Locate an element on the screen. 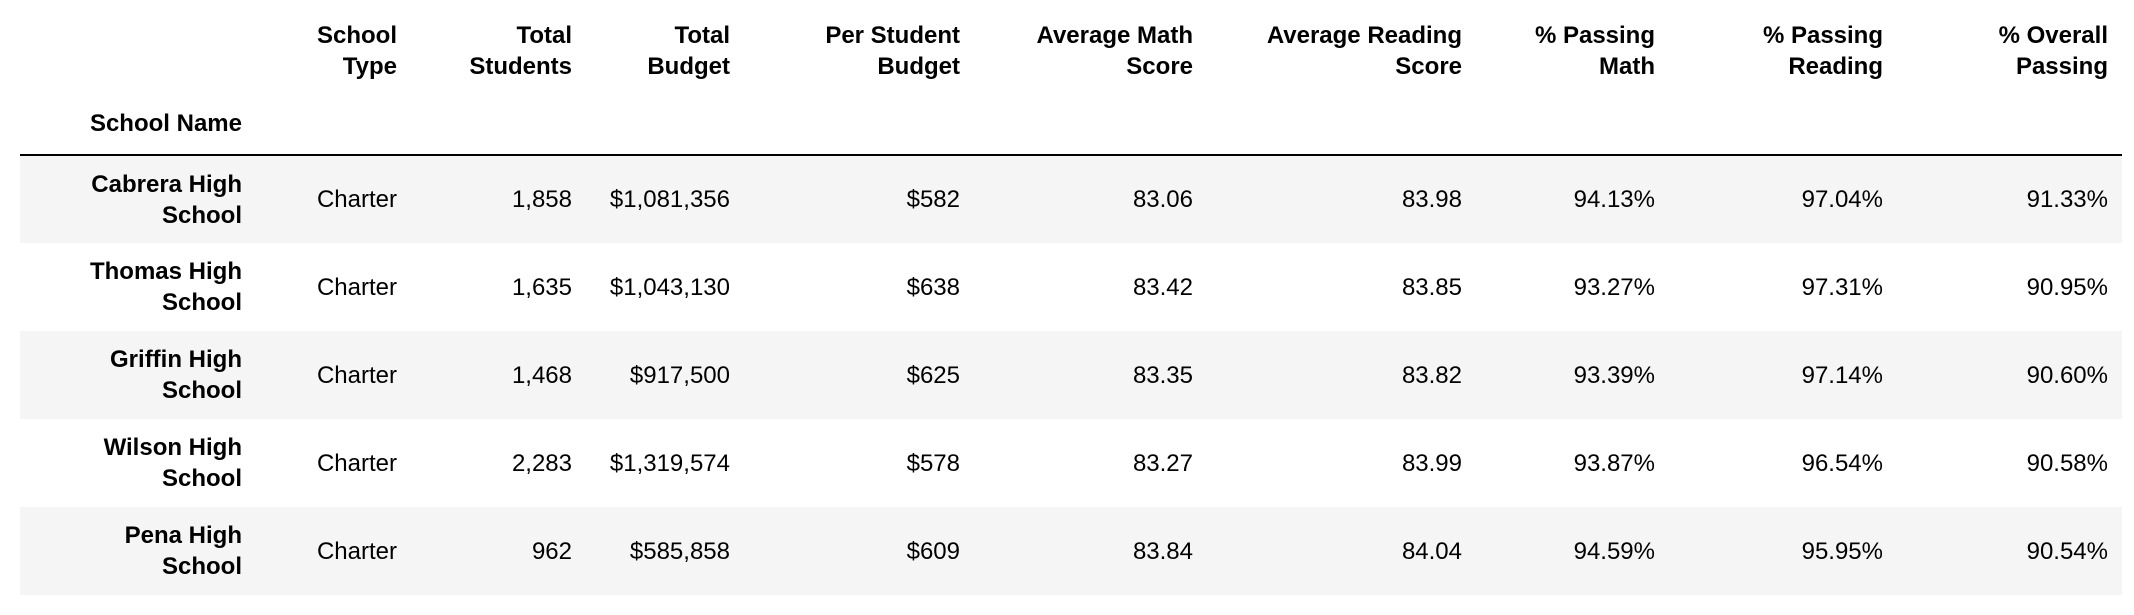 The image size is (2134, 615). table-cell: $609 is located at coordinates (933, 551).